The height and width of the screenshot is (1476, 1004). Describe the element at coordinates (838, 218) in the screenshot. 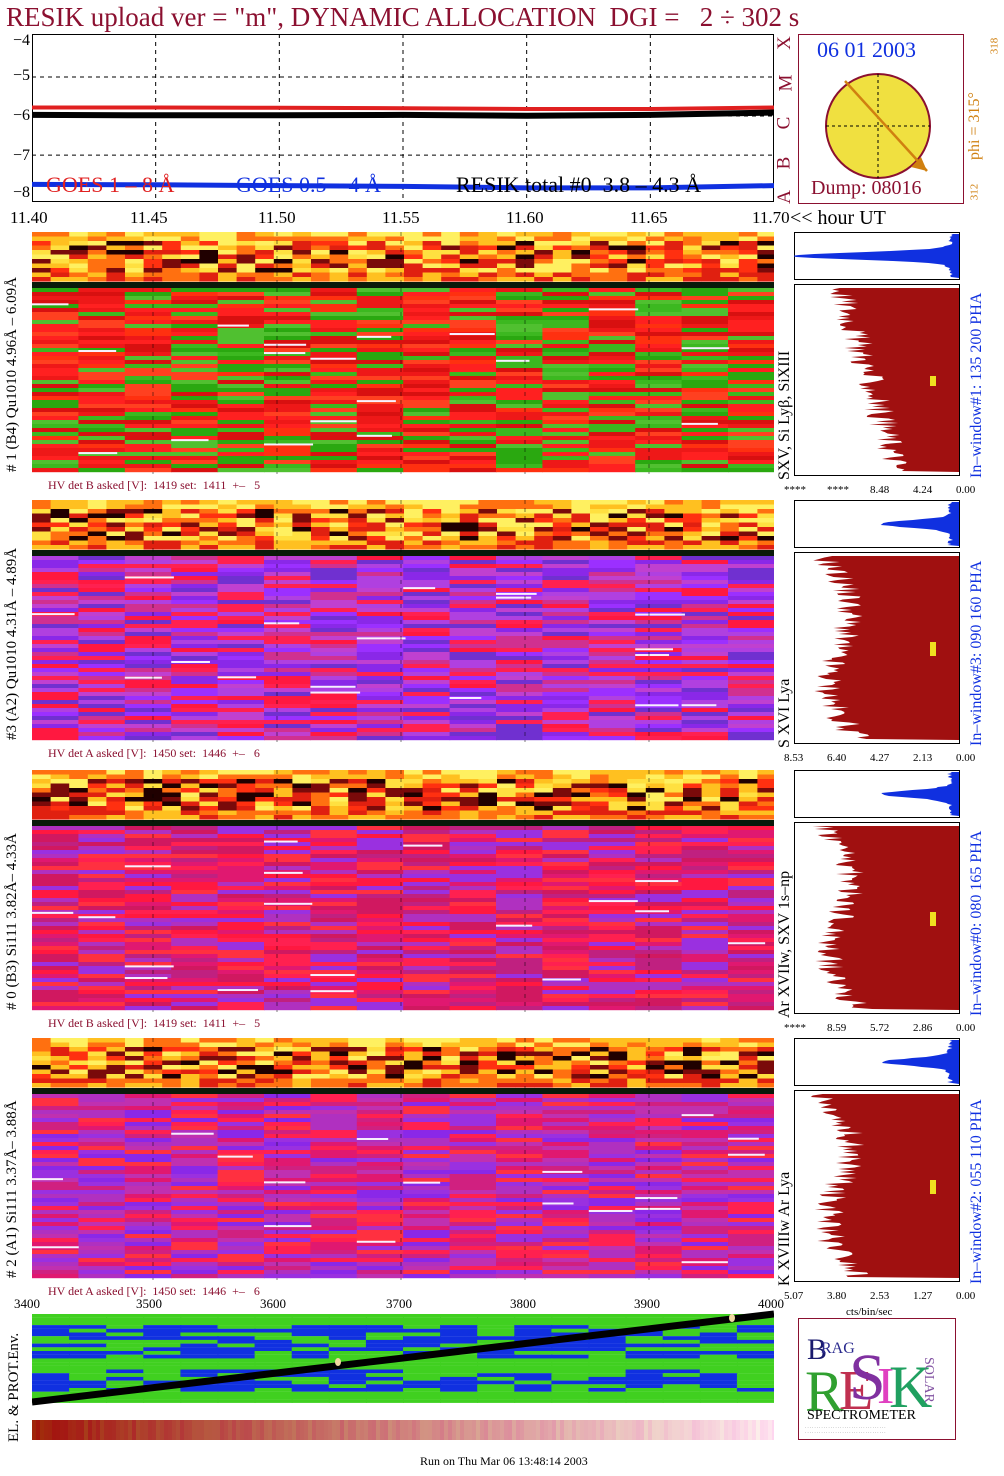

I see `x-unit-label: << hour UT` at that location.